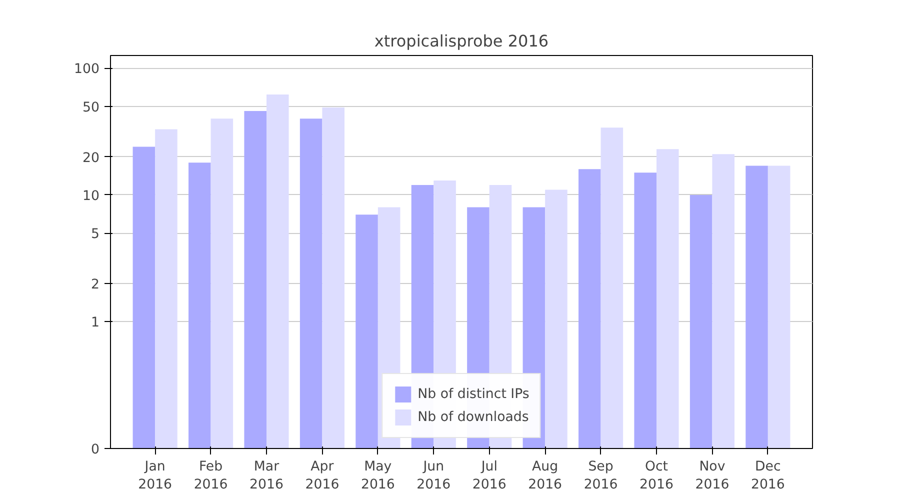  Describe the element at coordinates (267, 476) in the screenshot. I see `x-tick-label: Mar 2016` at that location.